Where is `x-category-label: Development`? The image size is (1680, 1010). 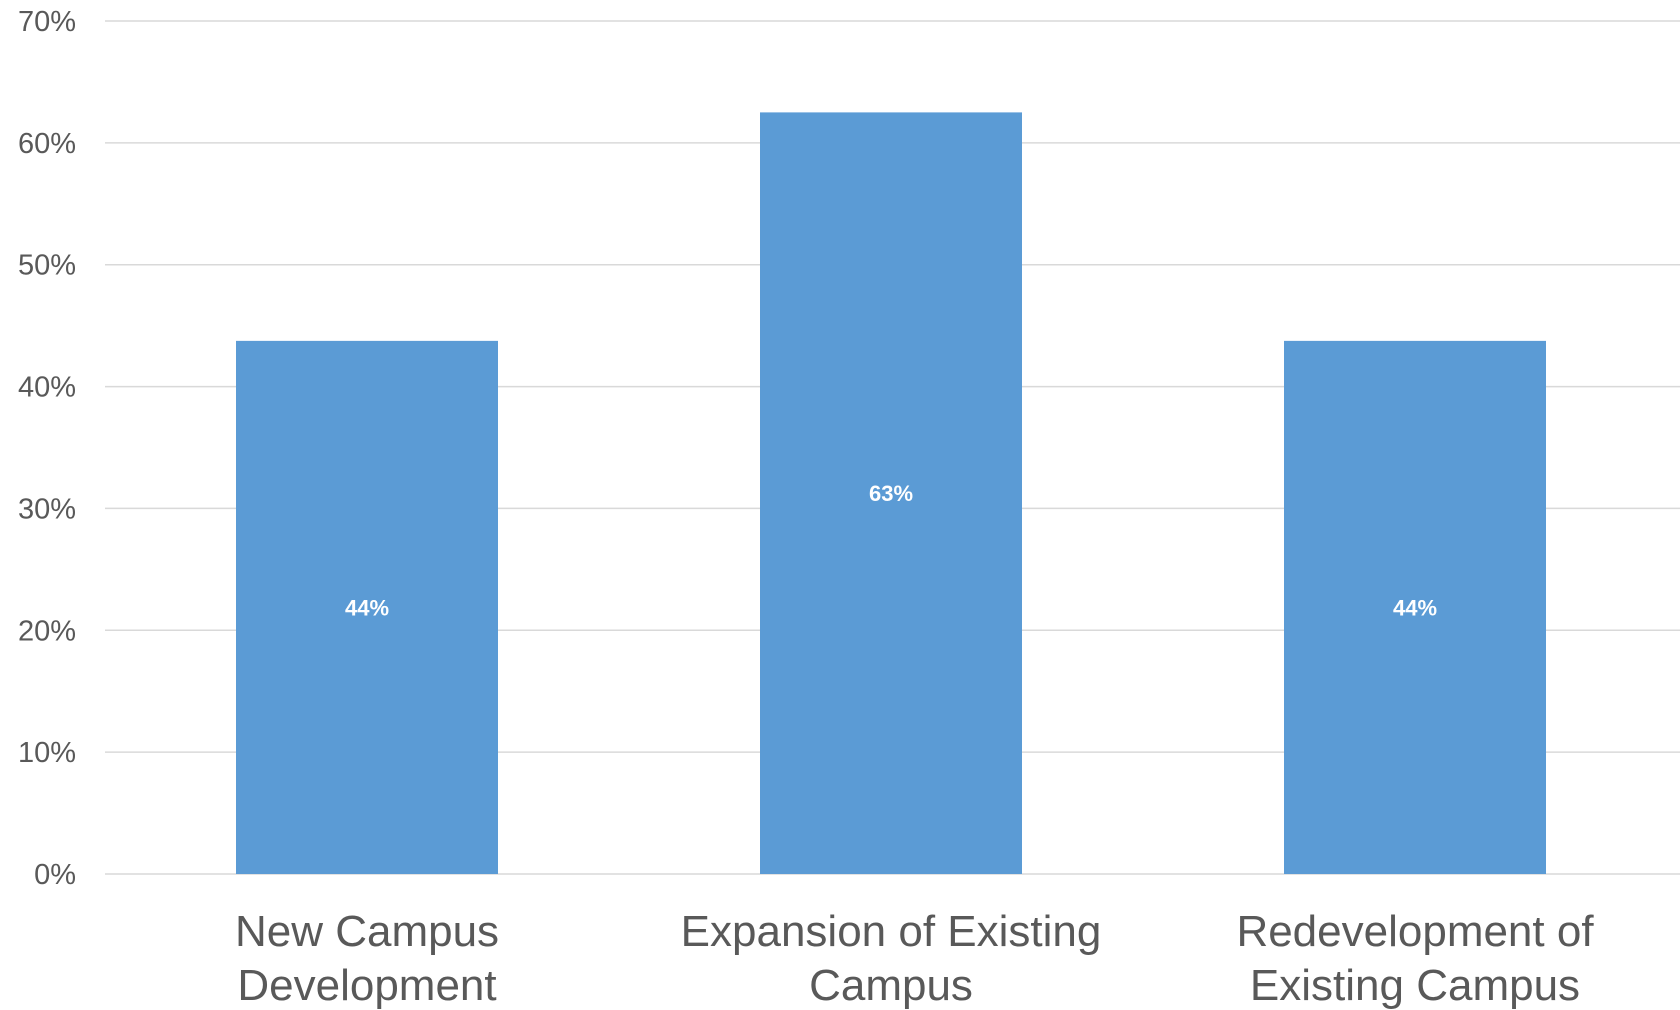
x-category-label: Development is located at coordinates (366, 985).